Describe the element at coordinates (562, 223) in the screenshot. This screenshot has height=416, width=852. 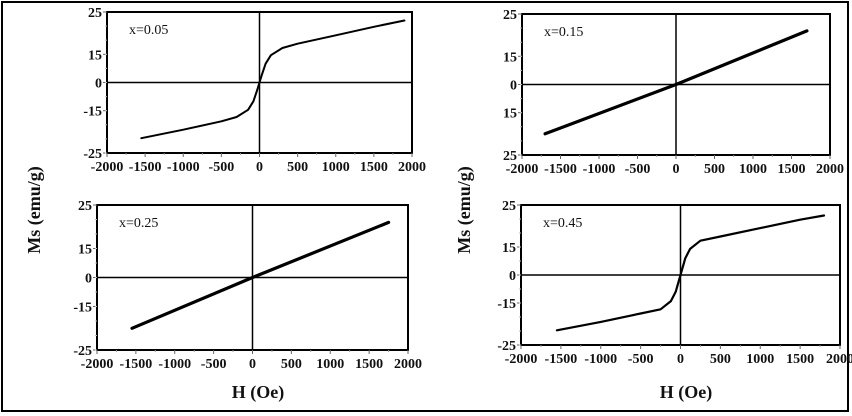
I see `panel-composition-label: x=0.45` at that location.